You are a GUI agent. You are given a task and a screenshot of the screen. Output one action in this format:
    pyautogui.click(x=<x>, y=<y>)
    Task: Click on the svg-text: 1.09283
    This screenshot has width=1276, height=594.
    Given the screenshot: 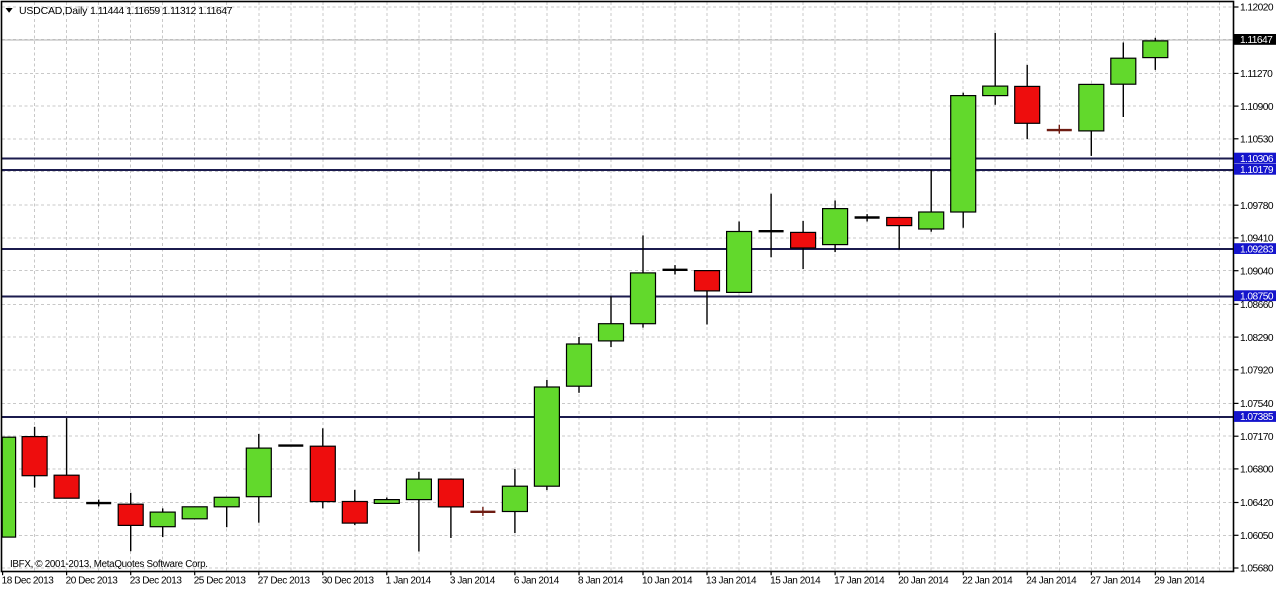 What is the action you would take?
    pyautogui.click(x=1257, y=249)
    